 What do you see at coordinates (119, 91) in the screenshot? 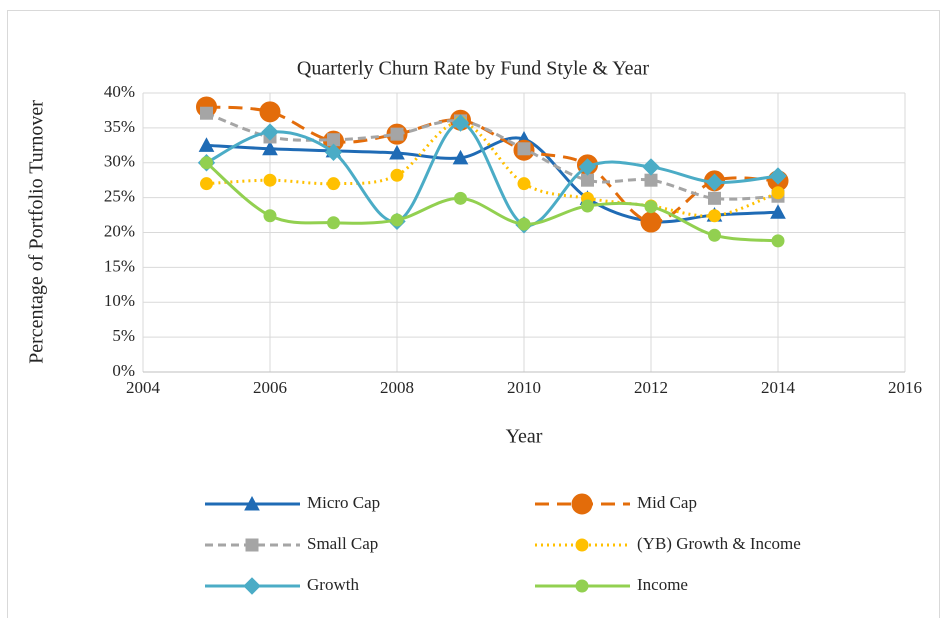
I see `y-tick-label: 40%` at bounding box center [119, 91].